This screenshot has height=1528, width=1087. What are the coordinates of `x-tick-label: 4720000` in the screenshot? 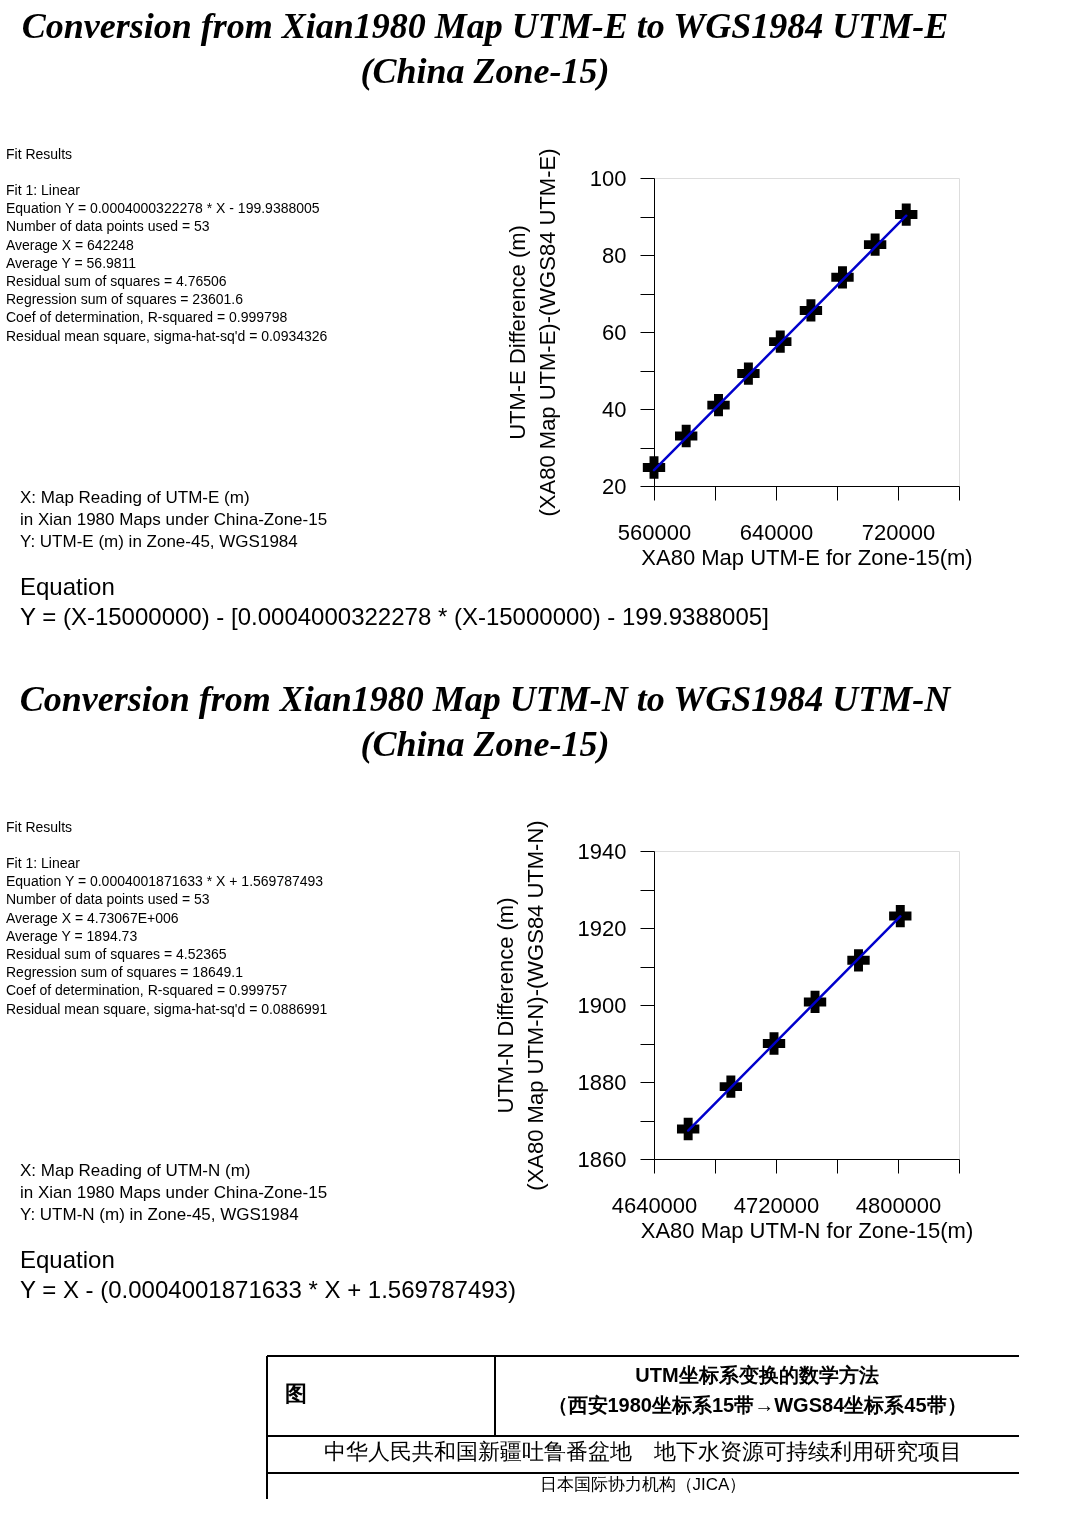 It's located at (776, 1205).